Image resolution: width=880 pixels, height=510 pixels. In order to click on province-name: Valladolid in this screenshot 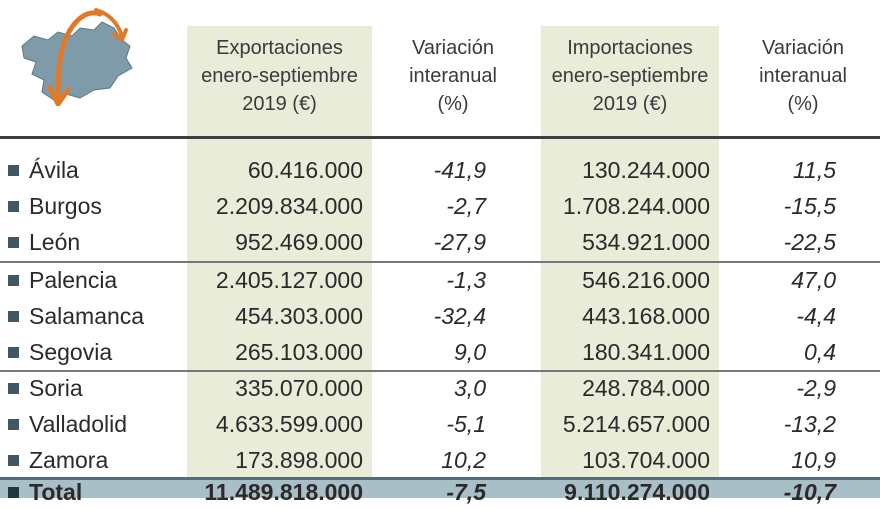, I will do `click(78, 424)`.